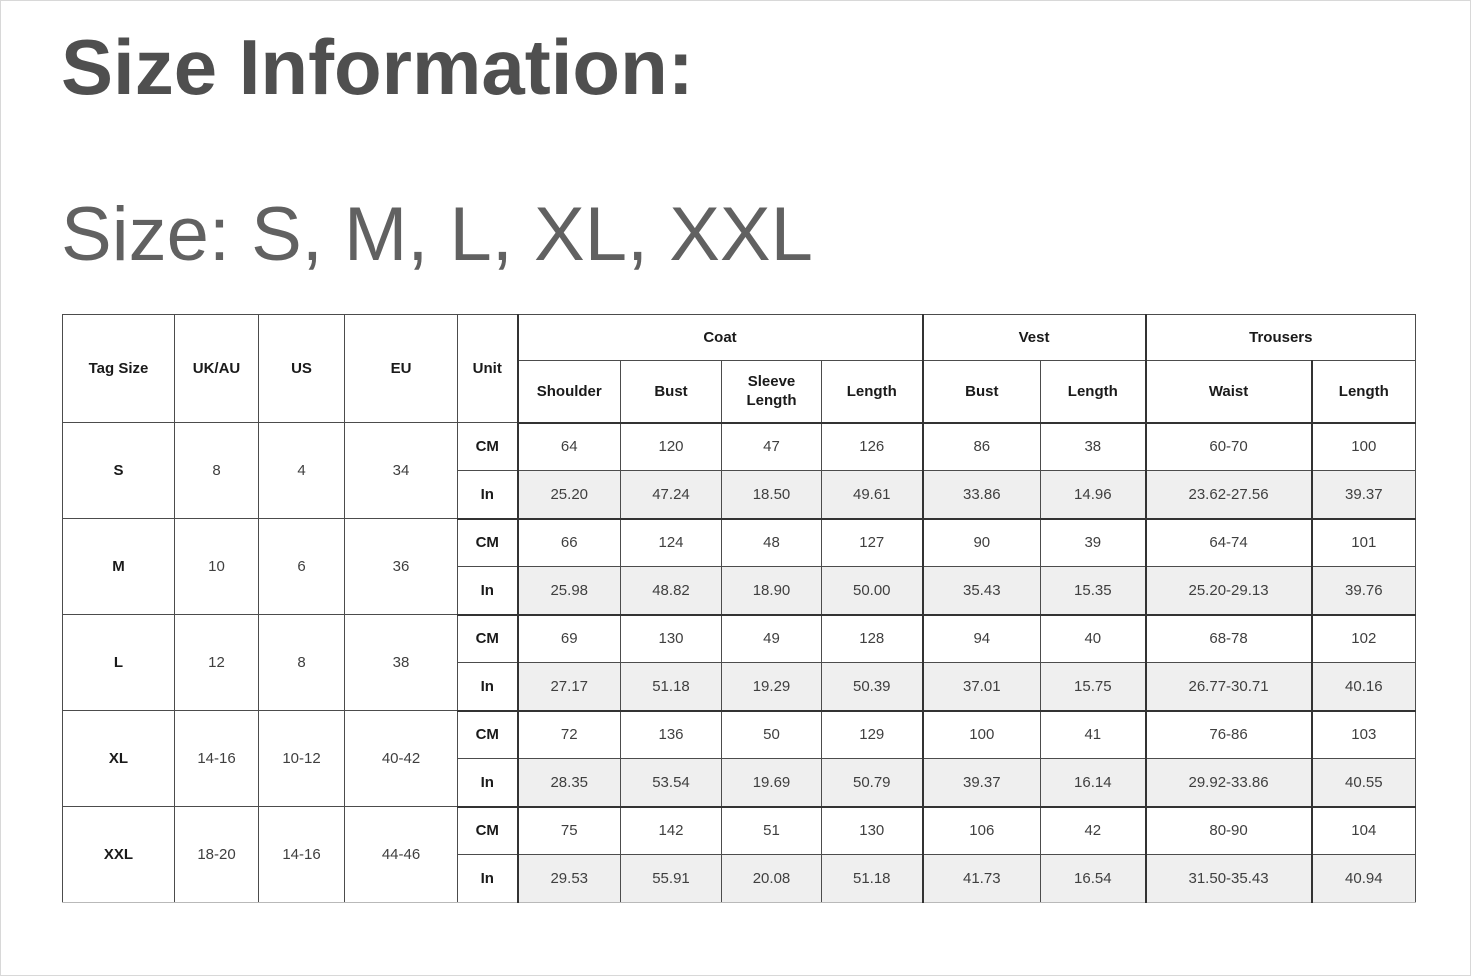 This screenshot has width=1471, height=976. What do you see at coordinates (981, 687) in the screenshot?
I see `measurement-cell: 37.01` at bounding box center [981, 687].